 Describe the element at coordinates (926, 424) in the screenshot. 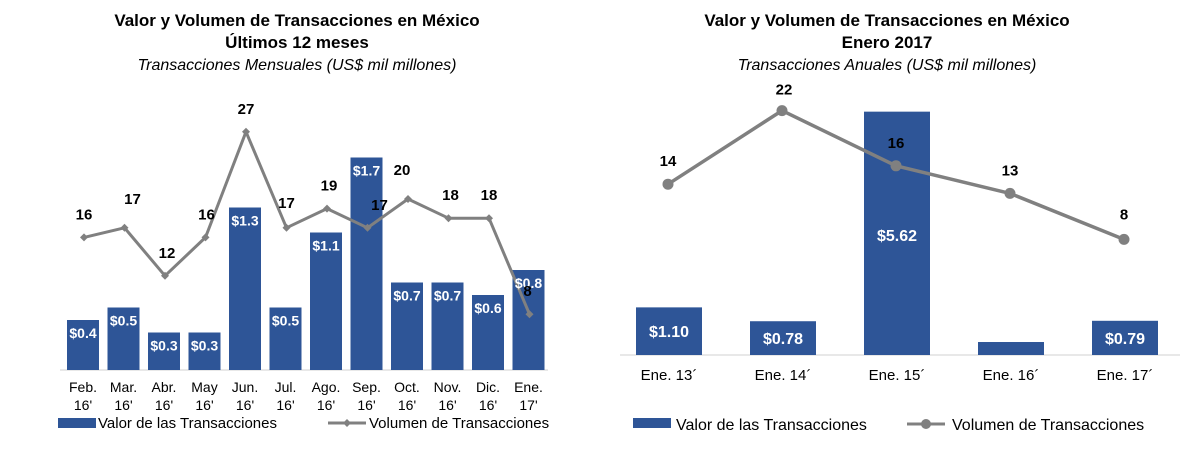

I see `right-legend-line-marker` at that location.